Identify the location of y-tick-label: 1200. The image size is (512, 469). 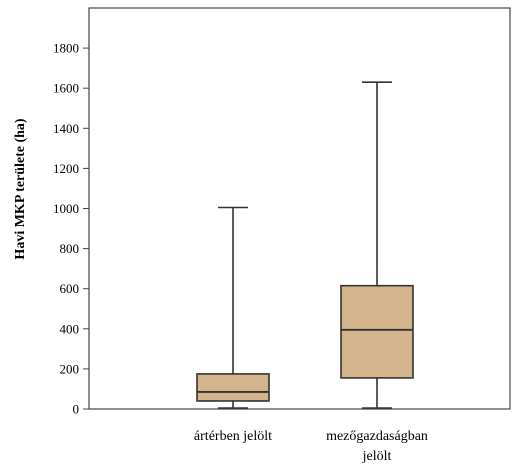
(66, 168).